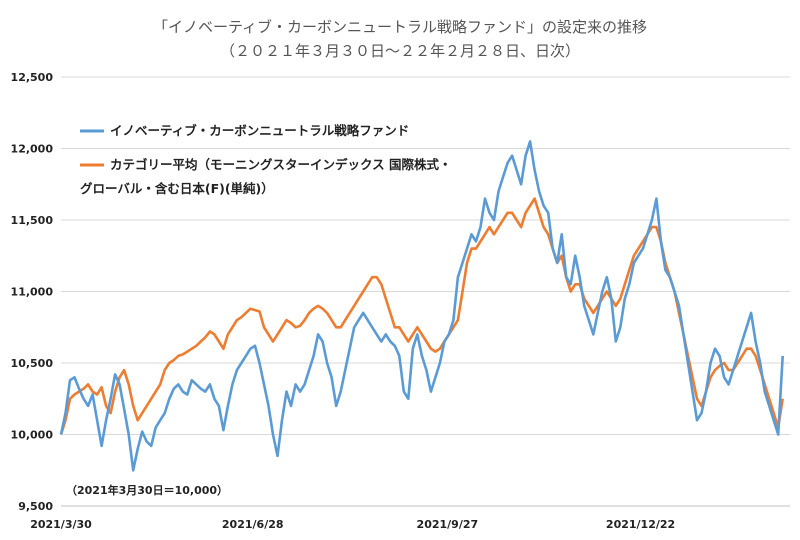 This screenshot has width=800, height=540. What do you see at coordinates (400, 27) in the screenshot?
I see `chart-title: 「イノベーティブ・カーボンニュートラル戦略ファンド」の設定来の推移` at bounding box center [400, 27].